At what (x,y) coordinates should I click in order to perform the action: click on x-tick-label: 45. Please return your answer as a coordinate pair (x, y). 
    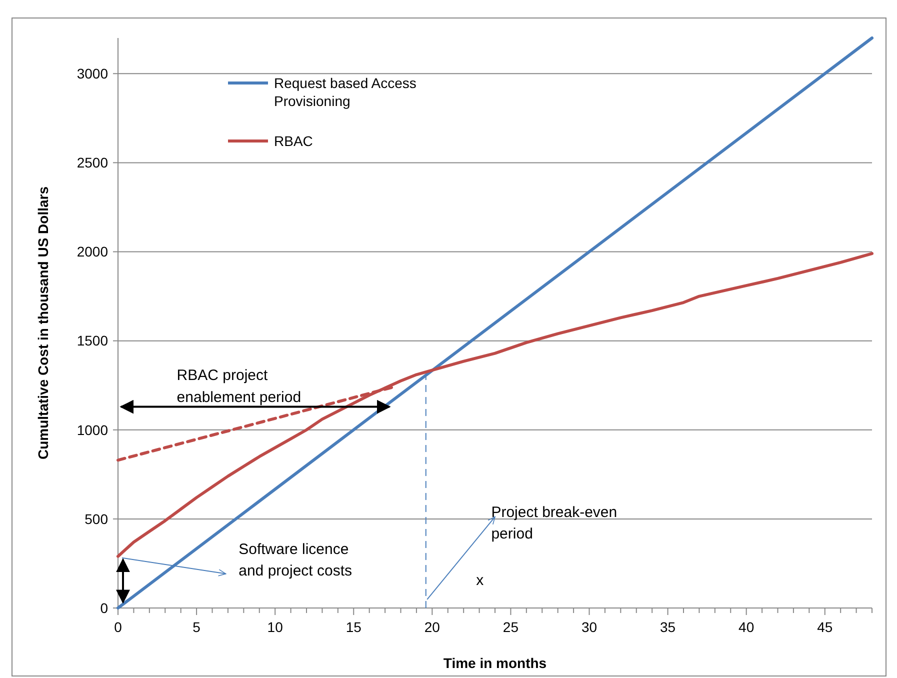
    Looking at the image, I should click on (825, 627).